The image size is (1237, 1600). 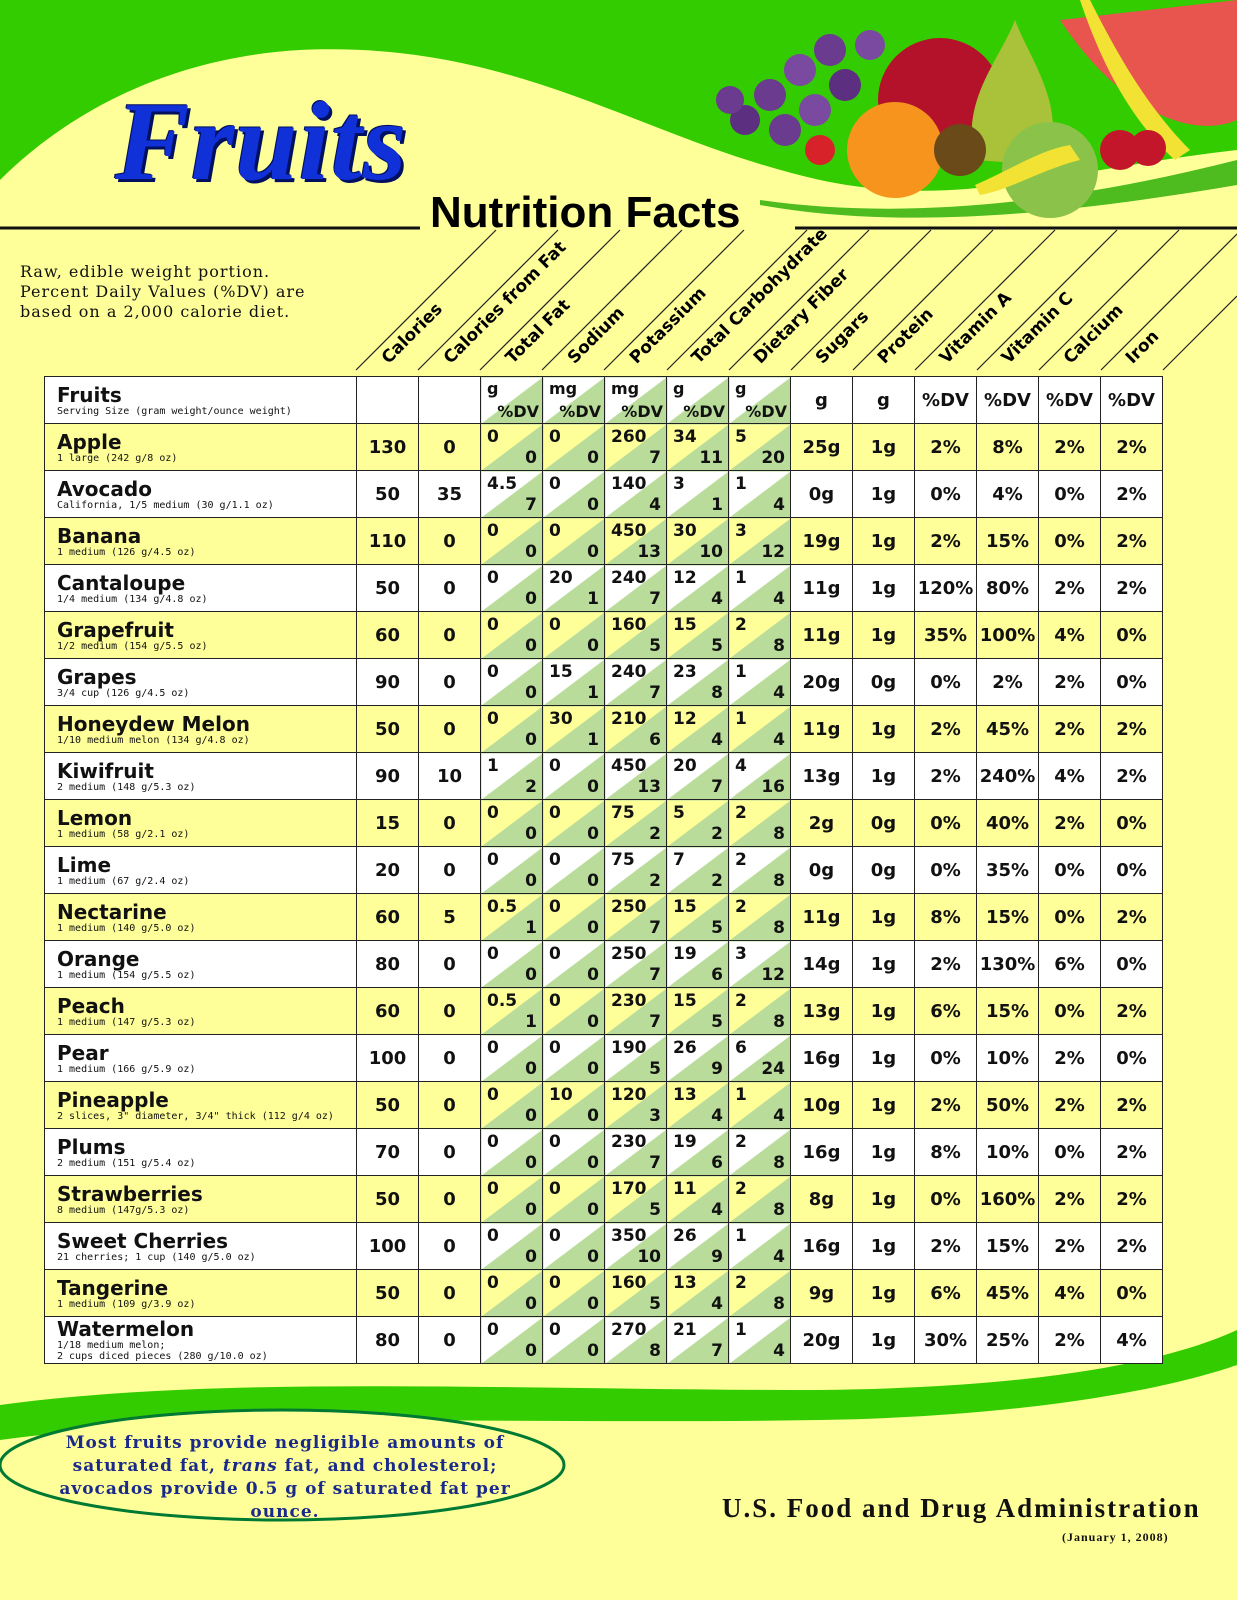 What do you see at coordinates (573, 400) in the screenshot?
I see `unit-cell: mg %DV` at bounding box center [573, 400].